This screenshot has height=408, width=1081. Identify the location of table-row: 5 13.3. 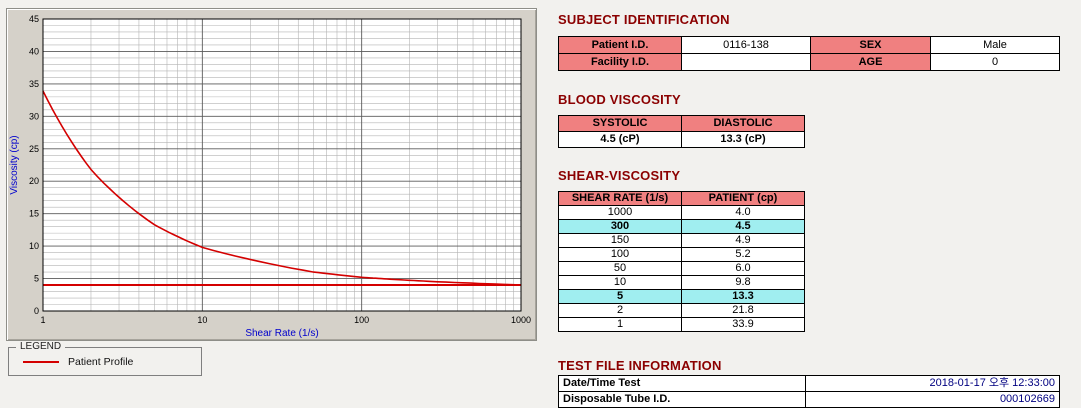
(681, 296).